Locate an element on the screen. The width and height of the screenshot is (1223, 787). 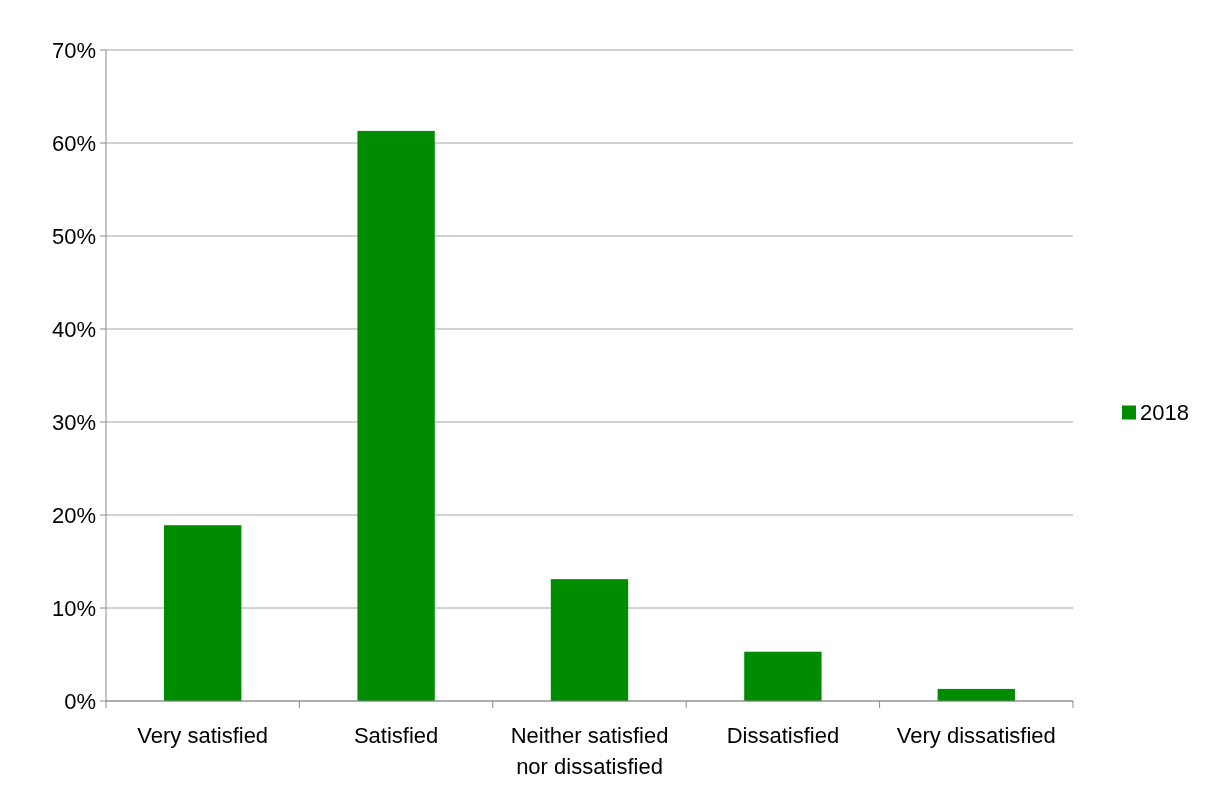
y-tick-label: 60% is located at coordinates (73, 143).